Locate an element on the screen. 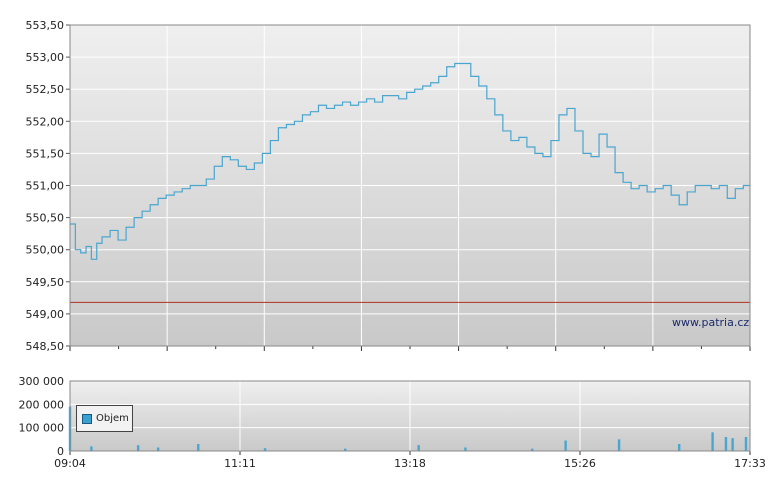 Image resolution: width=780 pixels, height=494 pixels. volume-ytick-label: 300 000 is located at coordinates (42, 381).